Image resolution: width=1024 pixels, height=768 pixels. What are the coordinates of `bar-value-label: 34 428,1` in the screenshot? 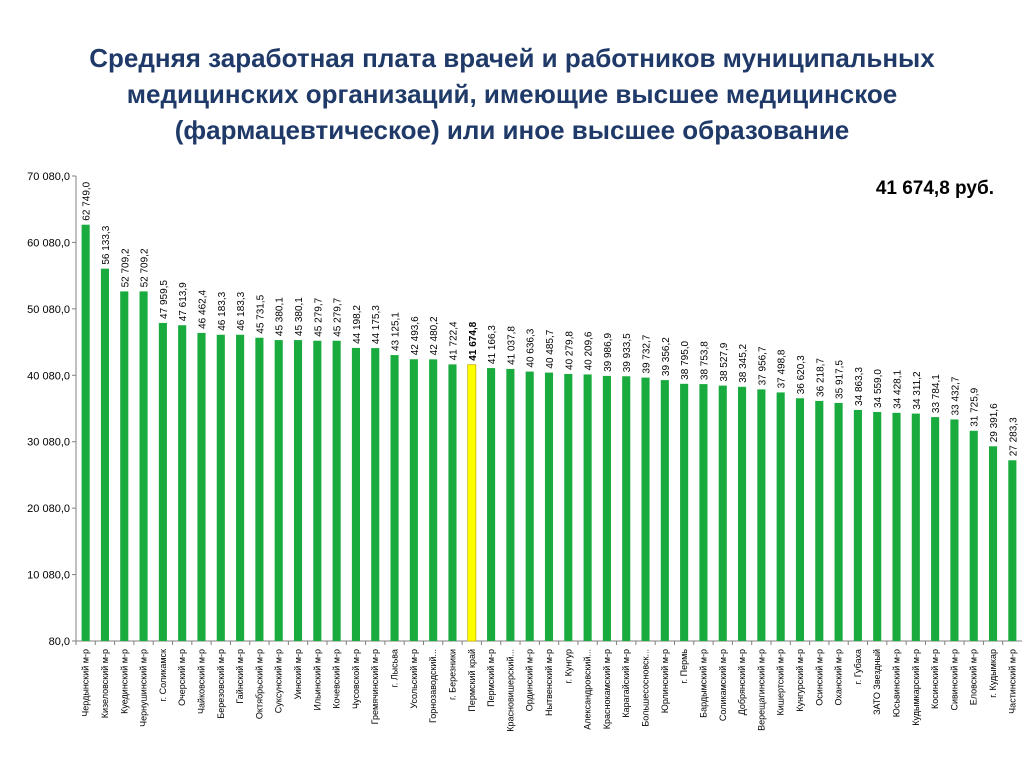 It's located at (898, 388).